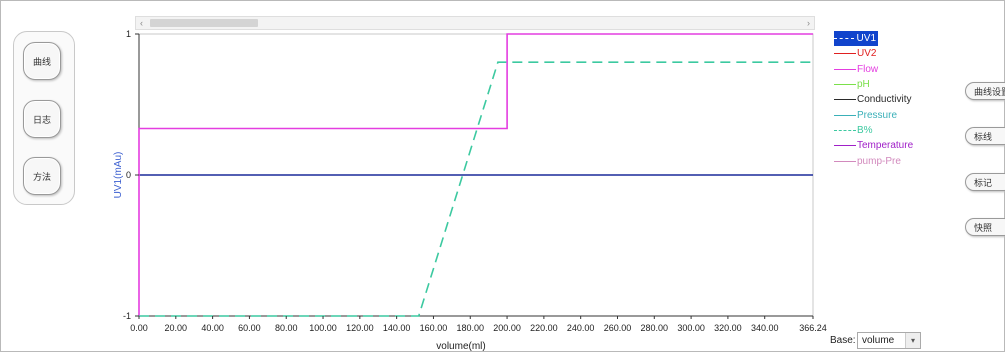 This screenshot has width=1005, height=353. Describe the element at coordinates (581, 328) in the screenshot. I see `x-tick-label: 240.00` at that location.